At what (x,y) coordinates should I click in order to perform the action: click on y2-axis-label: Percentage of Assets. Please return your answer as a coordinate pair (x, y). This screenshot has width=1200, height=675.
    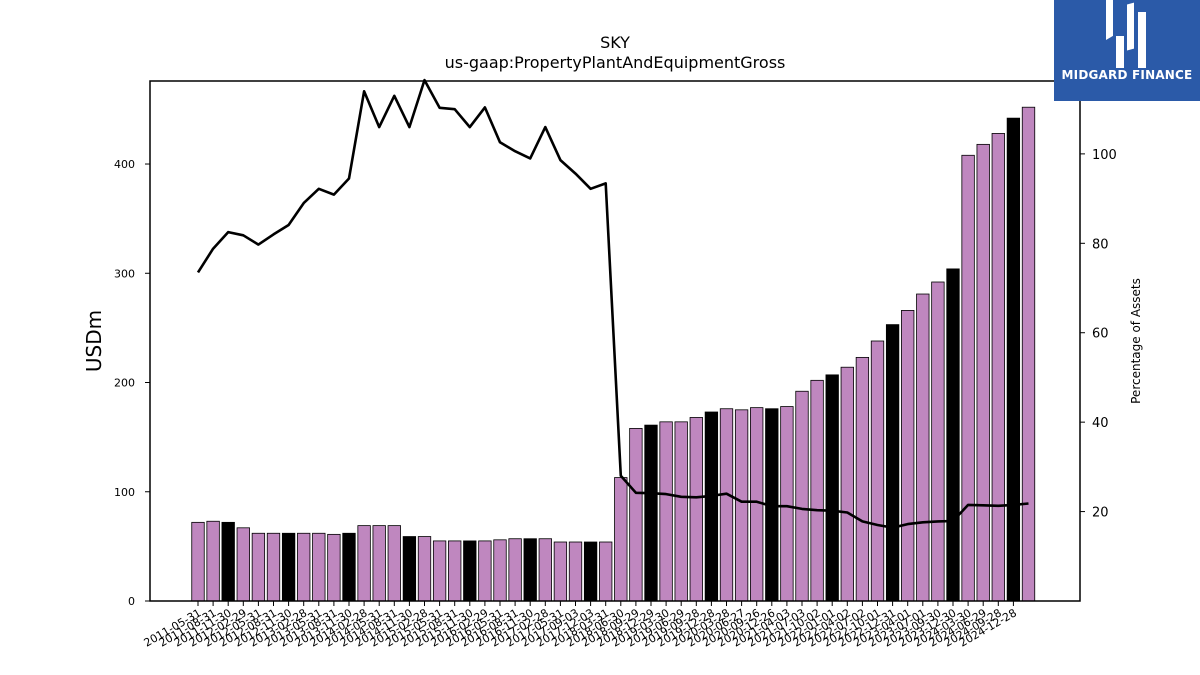
    Looking at the image, I should click on (1136, 341).